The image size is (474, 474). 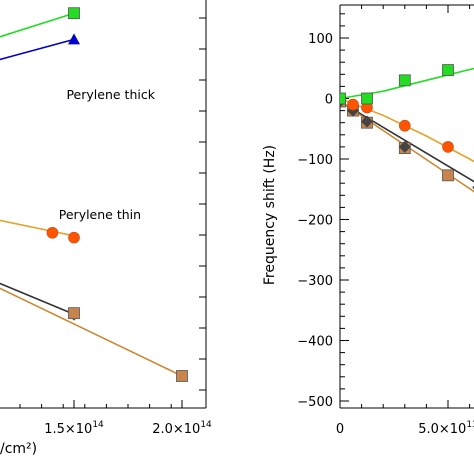 What do you see at coordinates (315, 160) in the screenshot?
I see `right-y-tick-label-2: −100` at bounding box center [315, 160].